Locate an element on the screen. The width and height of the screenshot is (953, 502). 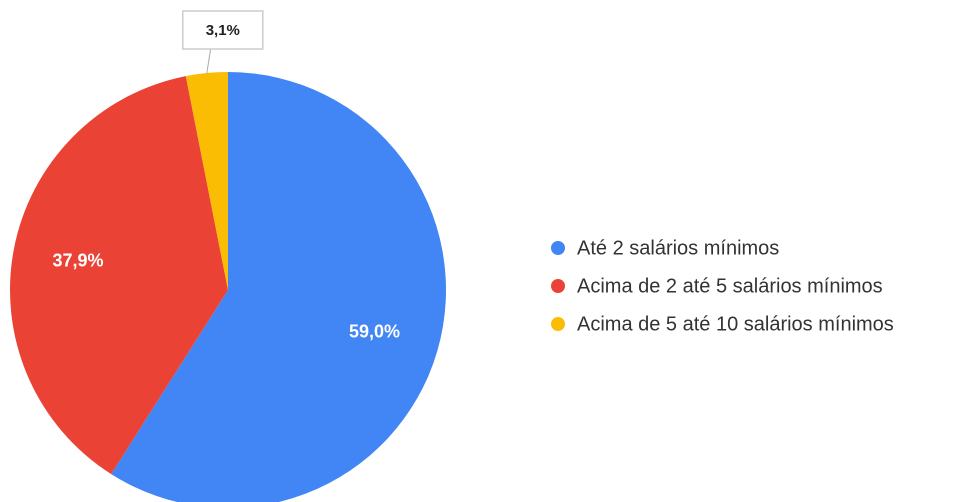
label-box is located at coordinates (223, 30).